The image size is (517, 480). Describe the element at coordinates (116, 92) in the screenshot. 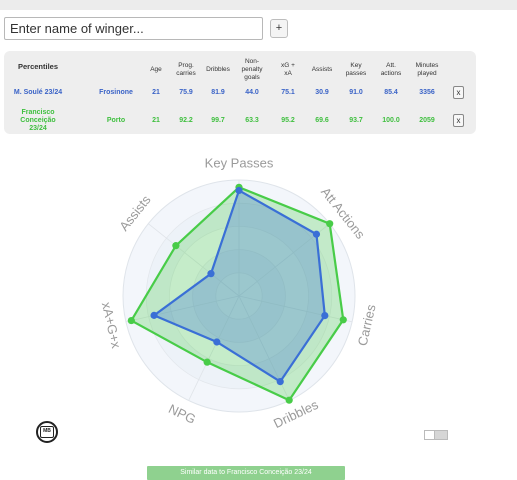

I see `player-team: Frosinone` at that location.